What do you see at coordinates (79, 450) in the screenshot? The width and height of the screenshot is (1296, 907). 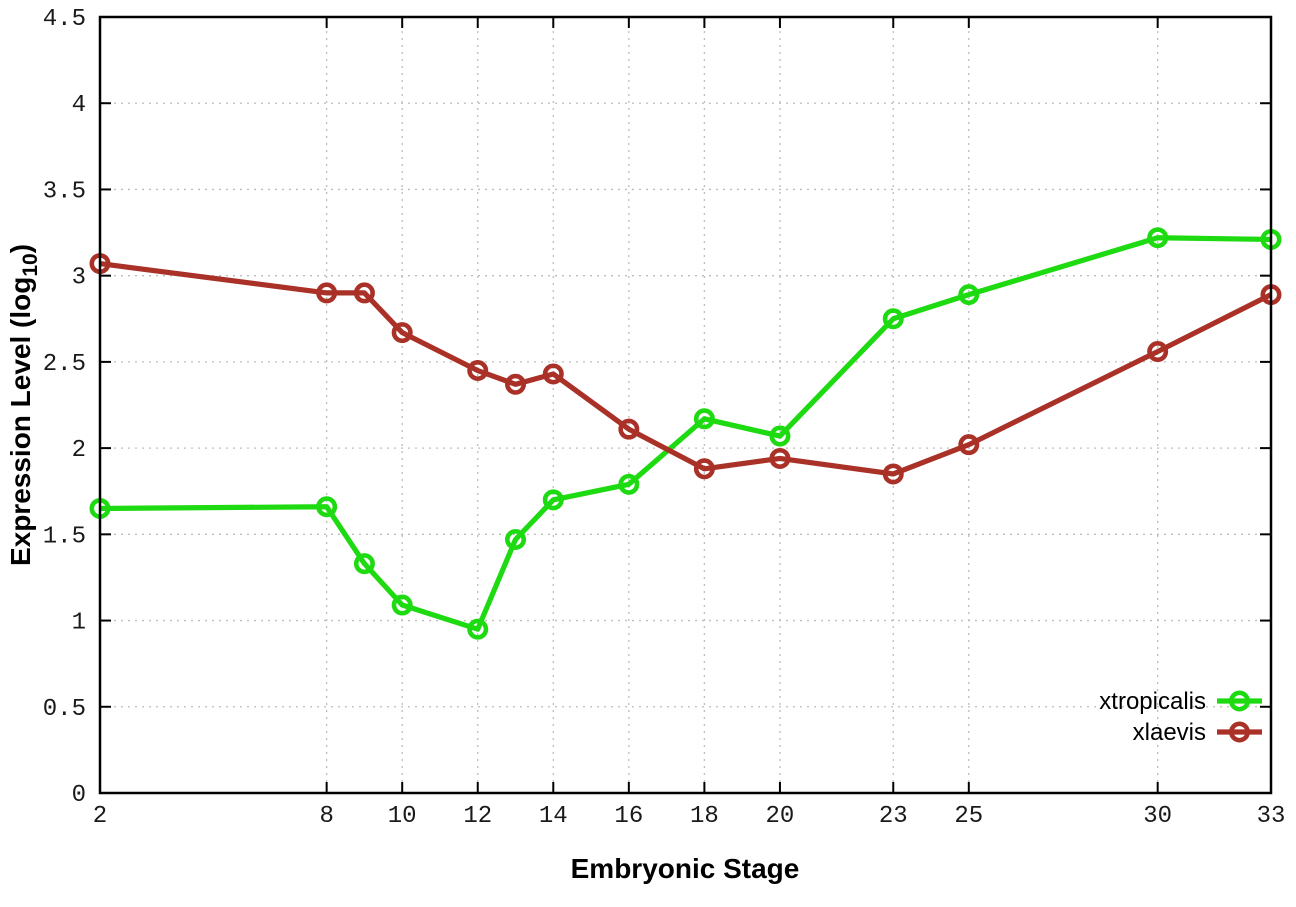 I see `y-tick-label-2: 2` at bounding box center [79, 450].